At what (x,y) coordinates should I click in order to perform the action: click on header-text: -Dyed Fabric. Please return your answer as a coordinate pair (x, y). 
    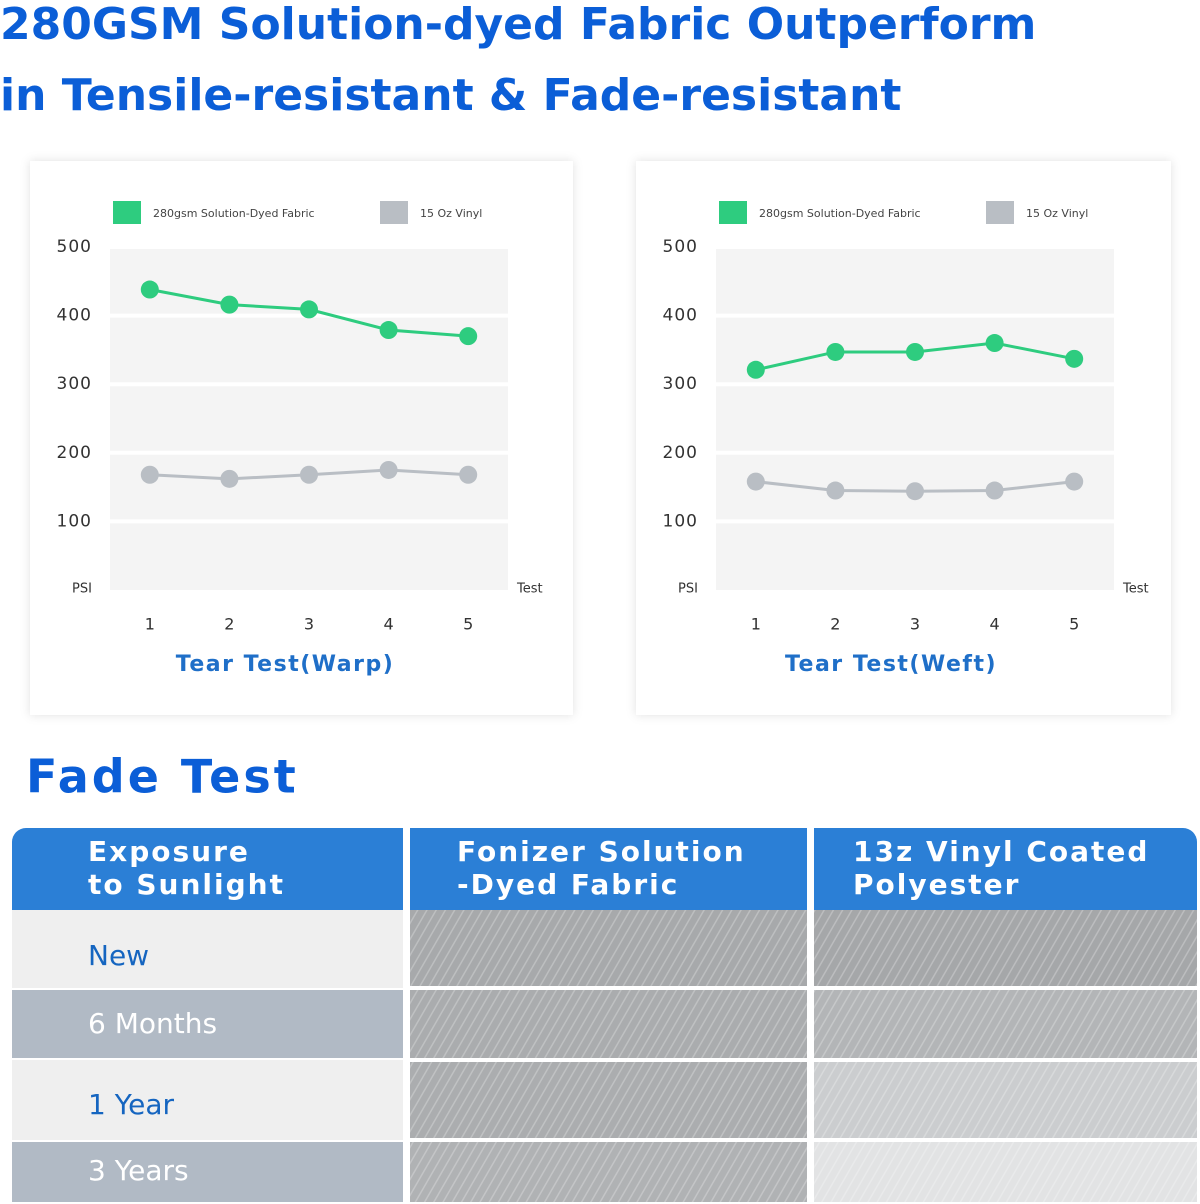
    Looking at the image, I should click on (568, 884).